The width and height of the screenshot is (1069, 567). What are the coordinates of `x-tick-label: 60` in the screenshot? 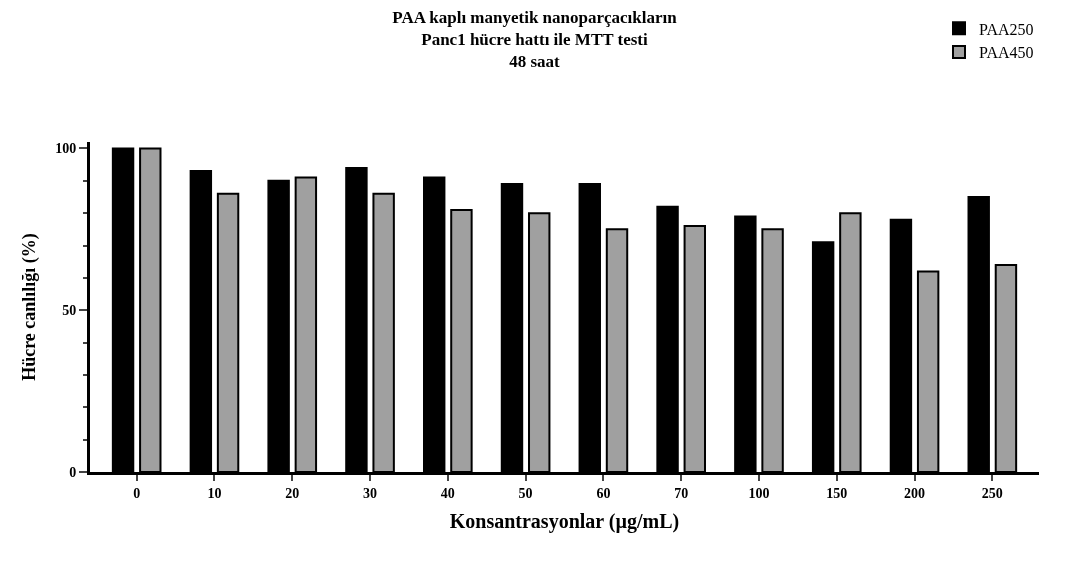 It's located at (603, 493).